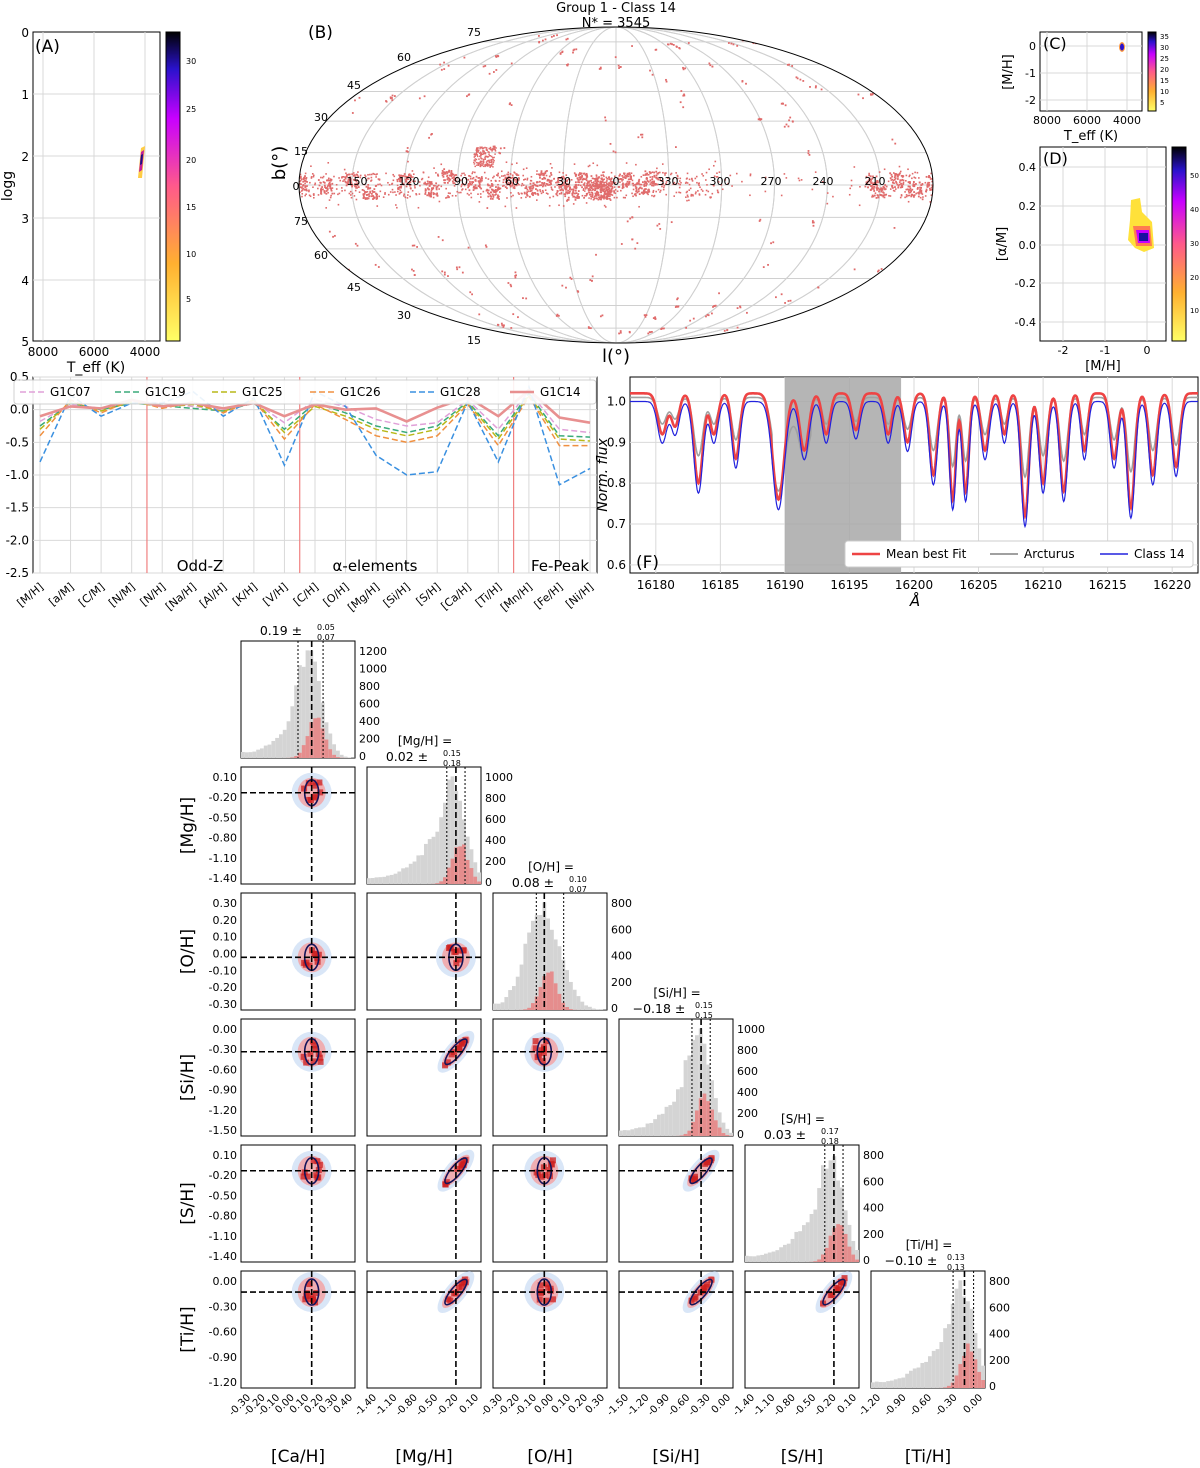  What do you see at coordinates (638, 1405) in the screenshot?
I see `corner-xtick: -1.20` at bounding box center [638, 1405].